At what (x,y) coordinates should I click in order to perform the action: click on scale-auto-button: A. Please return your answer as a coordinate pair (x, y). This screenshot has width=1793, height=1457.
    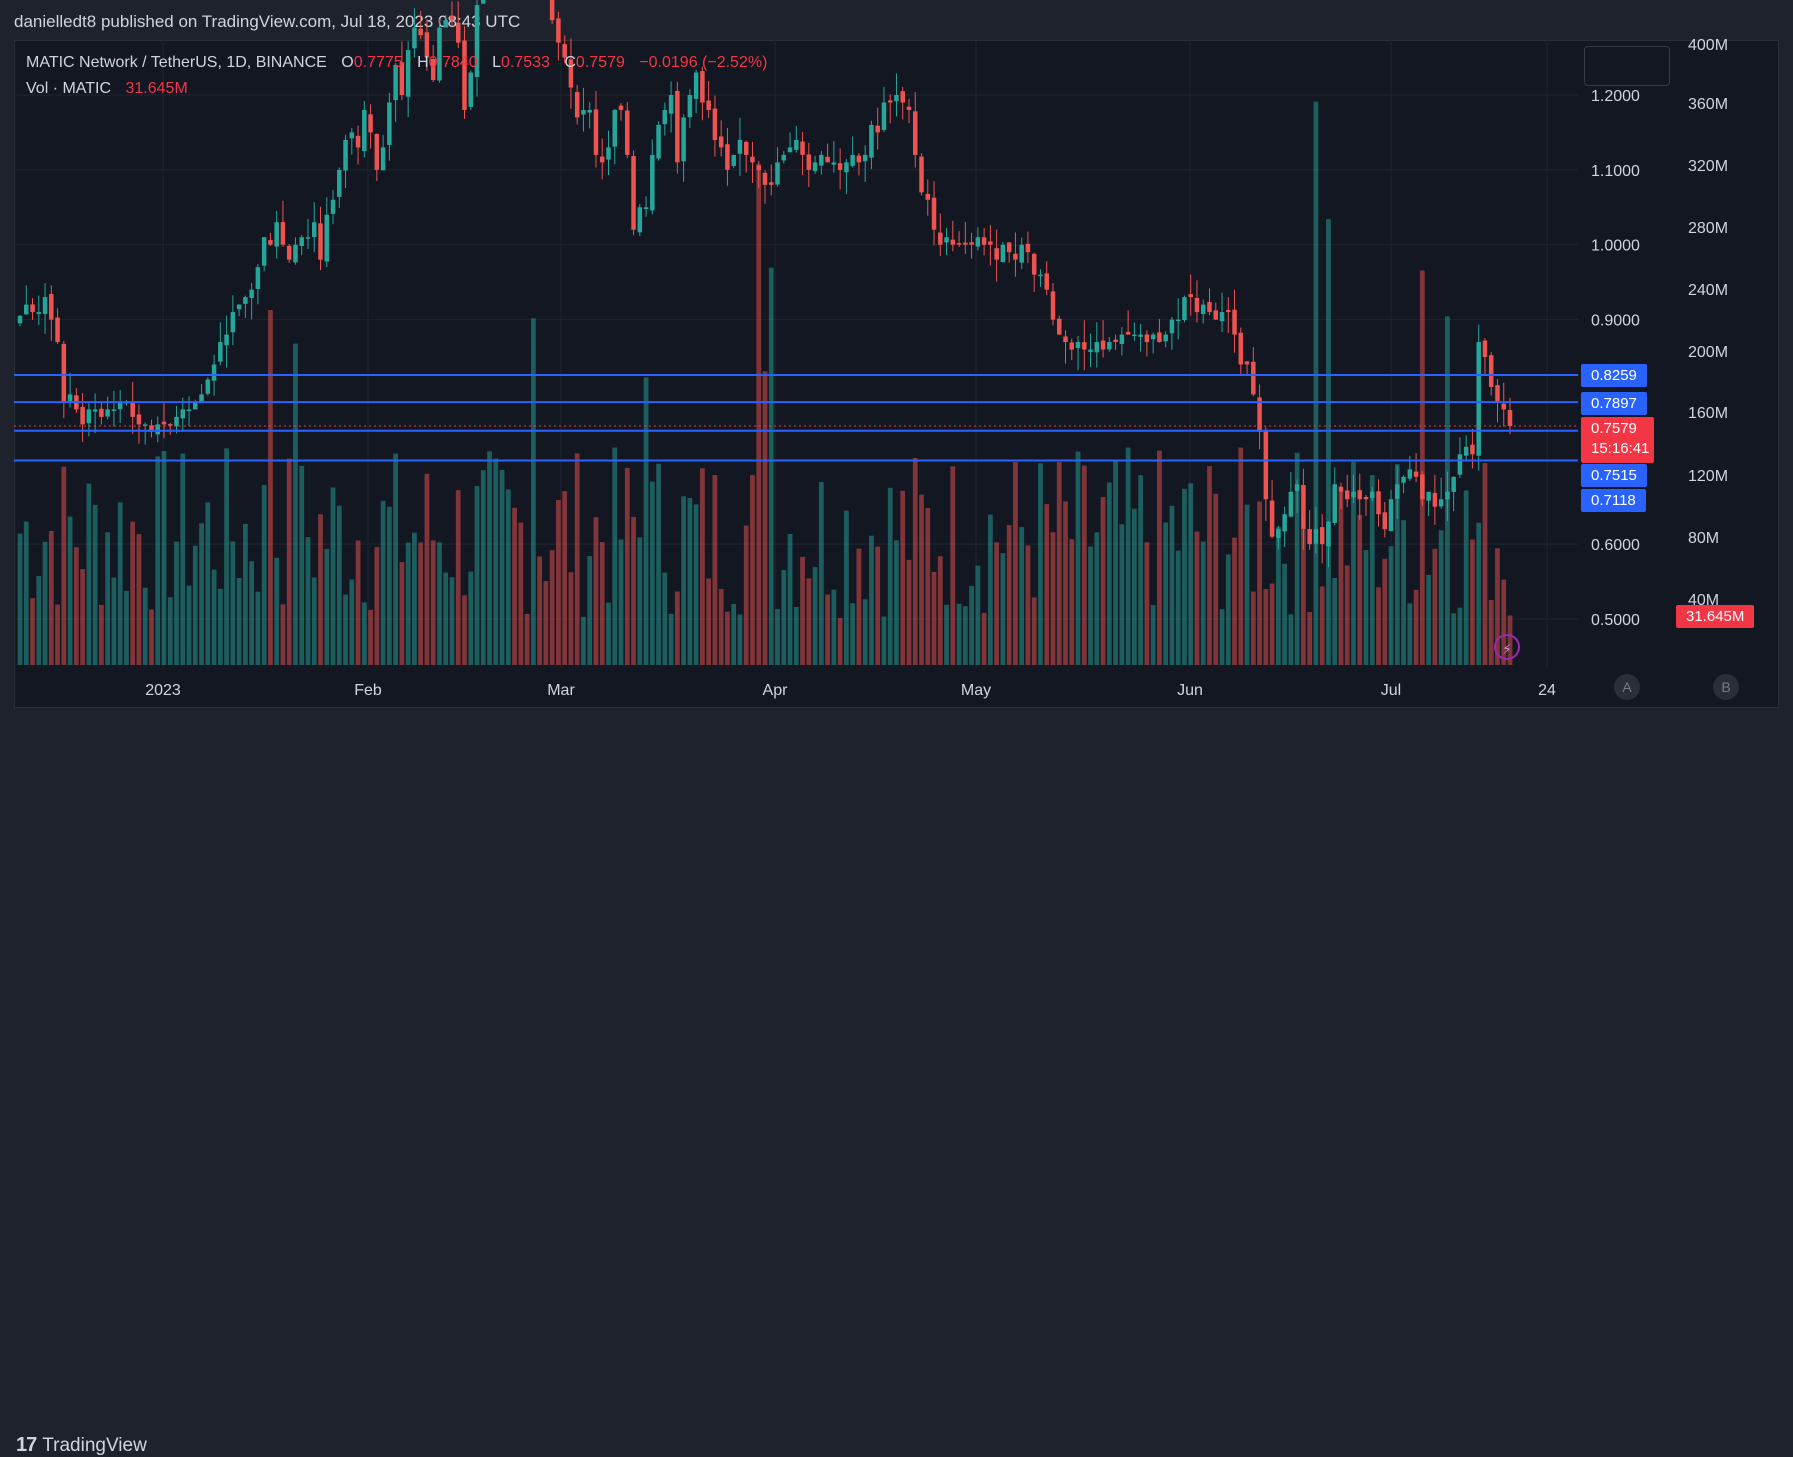
    Looking at the image, I should click on (1627, 687).